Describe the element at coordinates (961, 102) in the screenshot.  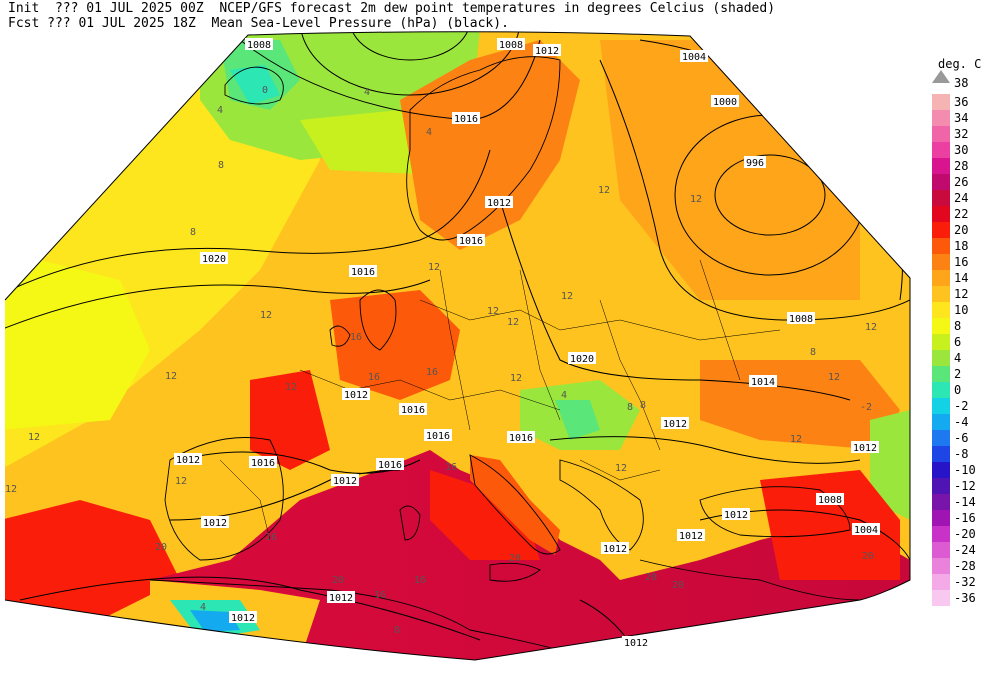
I see `legend-label: 36` at that location.